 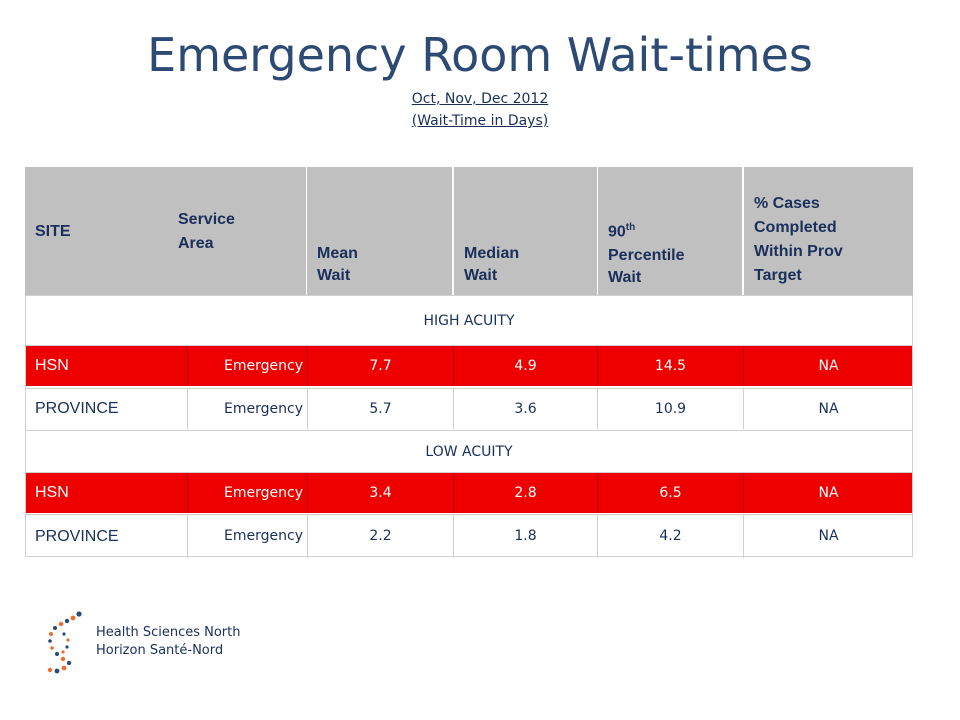 I want to click on header-site: SITE, so click(x=96, y=231).